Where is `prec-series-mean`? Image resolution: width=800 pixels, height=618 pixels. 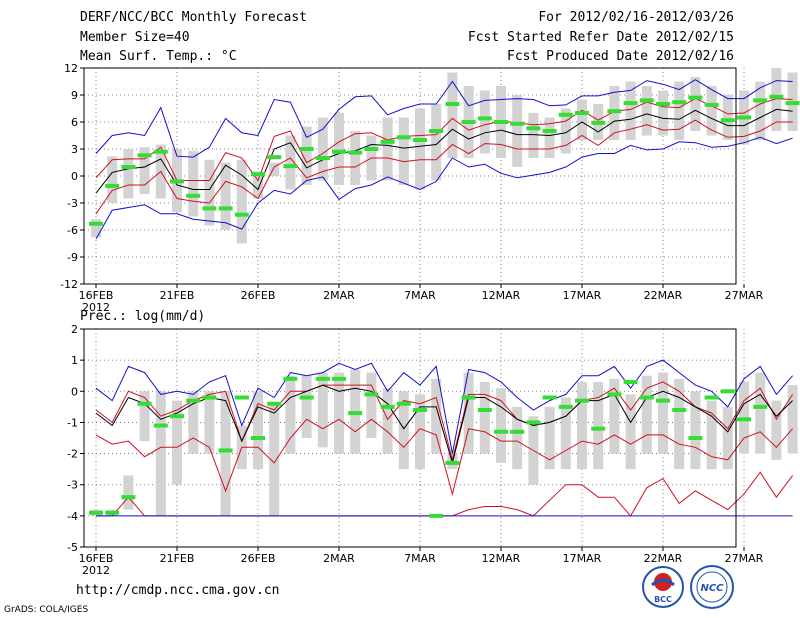 prec-series-mean is located at coordinates (444, 424).